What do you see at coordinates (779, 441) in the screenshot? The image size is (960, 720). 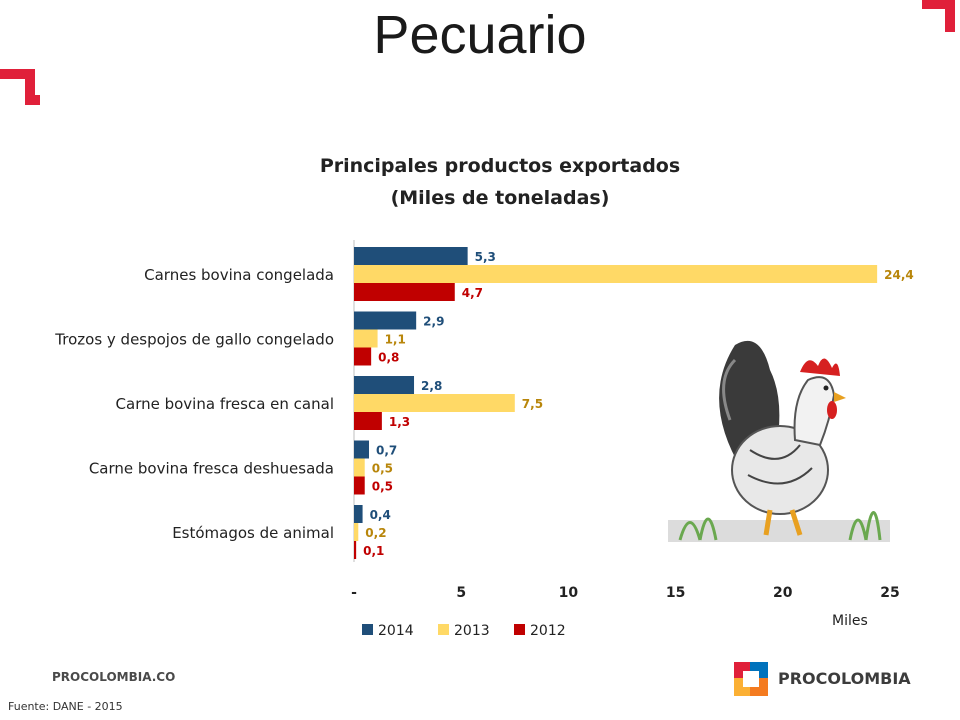 I see `rooster-illustration` at bounding box center [779, 441].